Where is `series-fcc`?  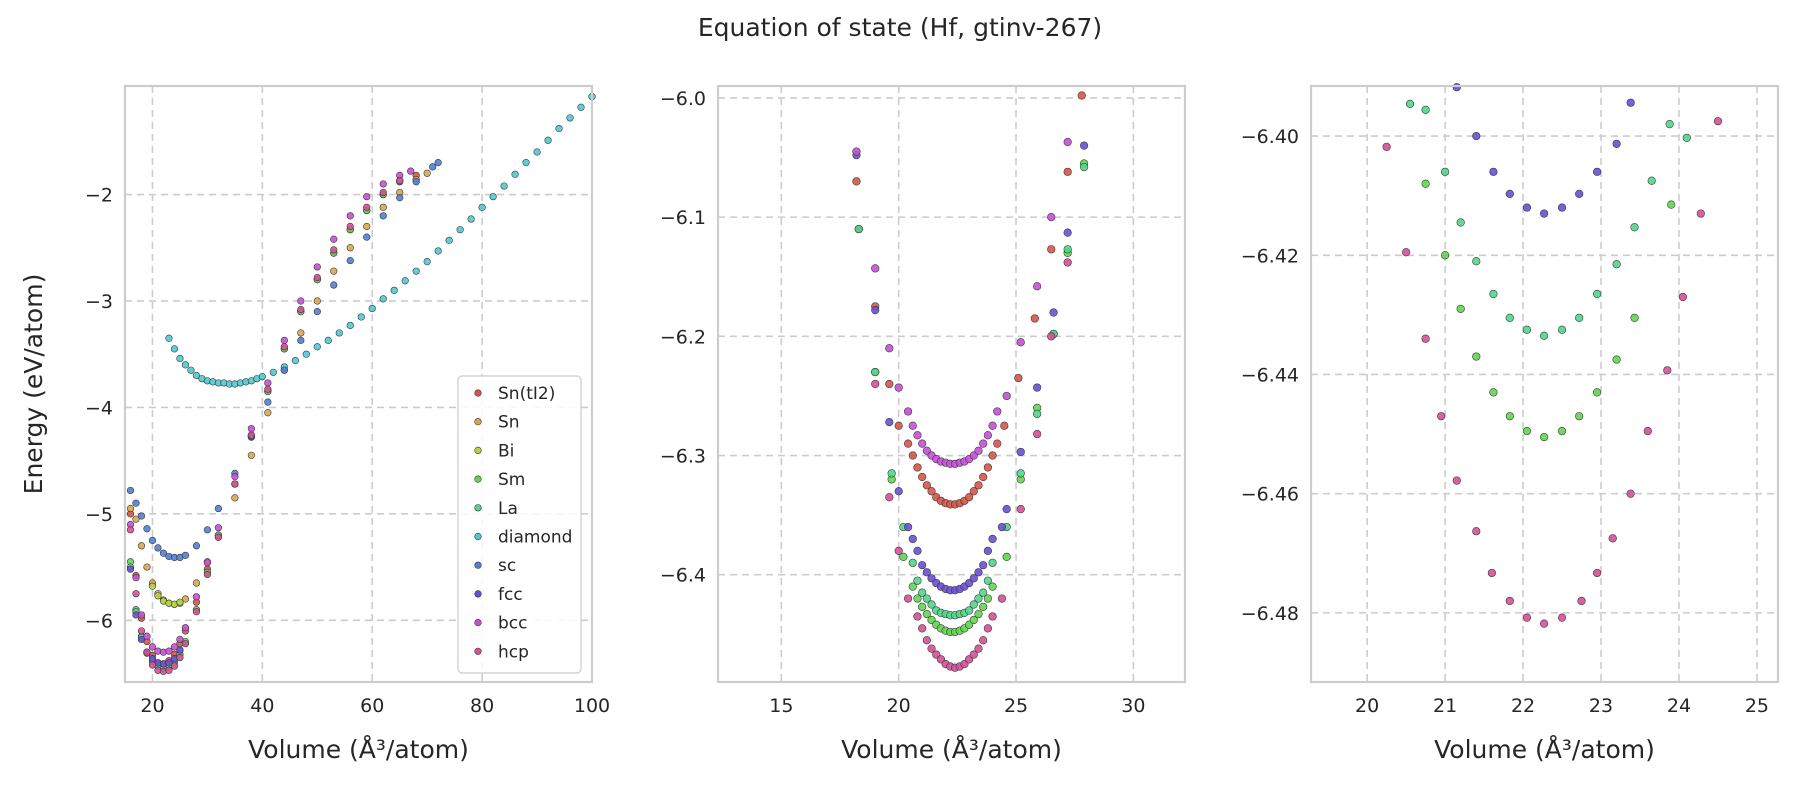 series-fcc is located at coordinates (970, 368).